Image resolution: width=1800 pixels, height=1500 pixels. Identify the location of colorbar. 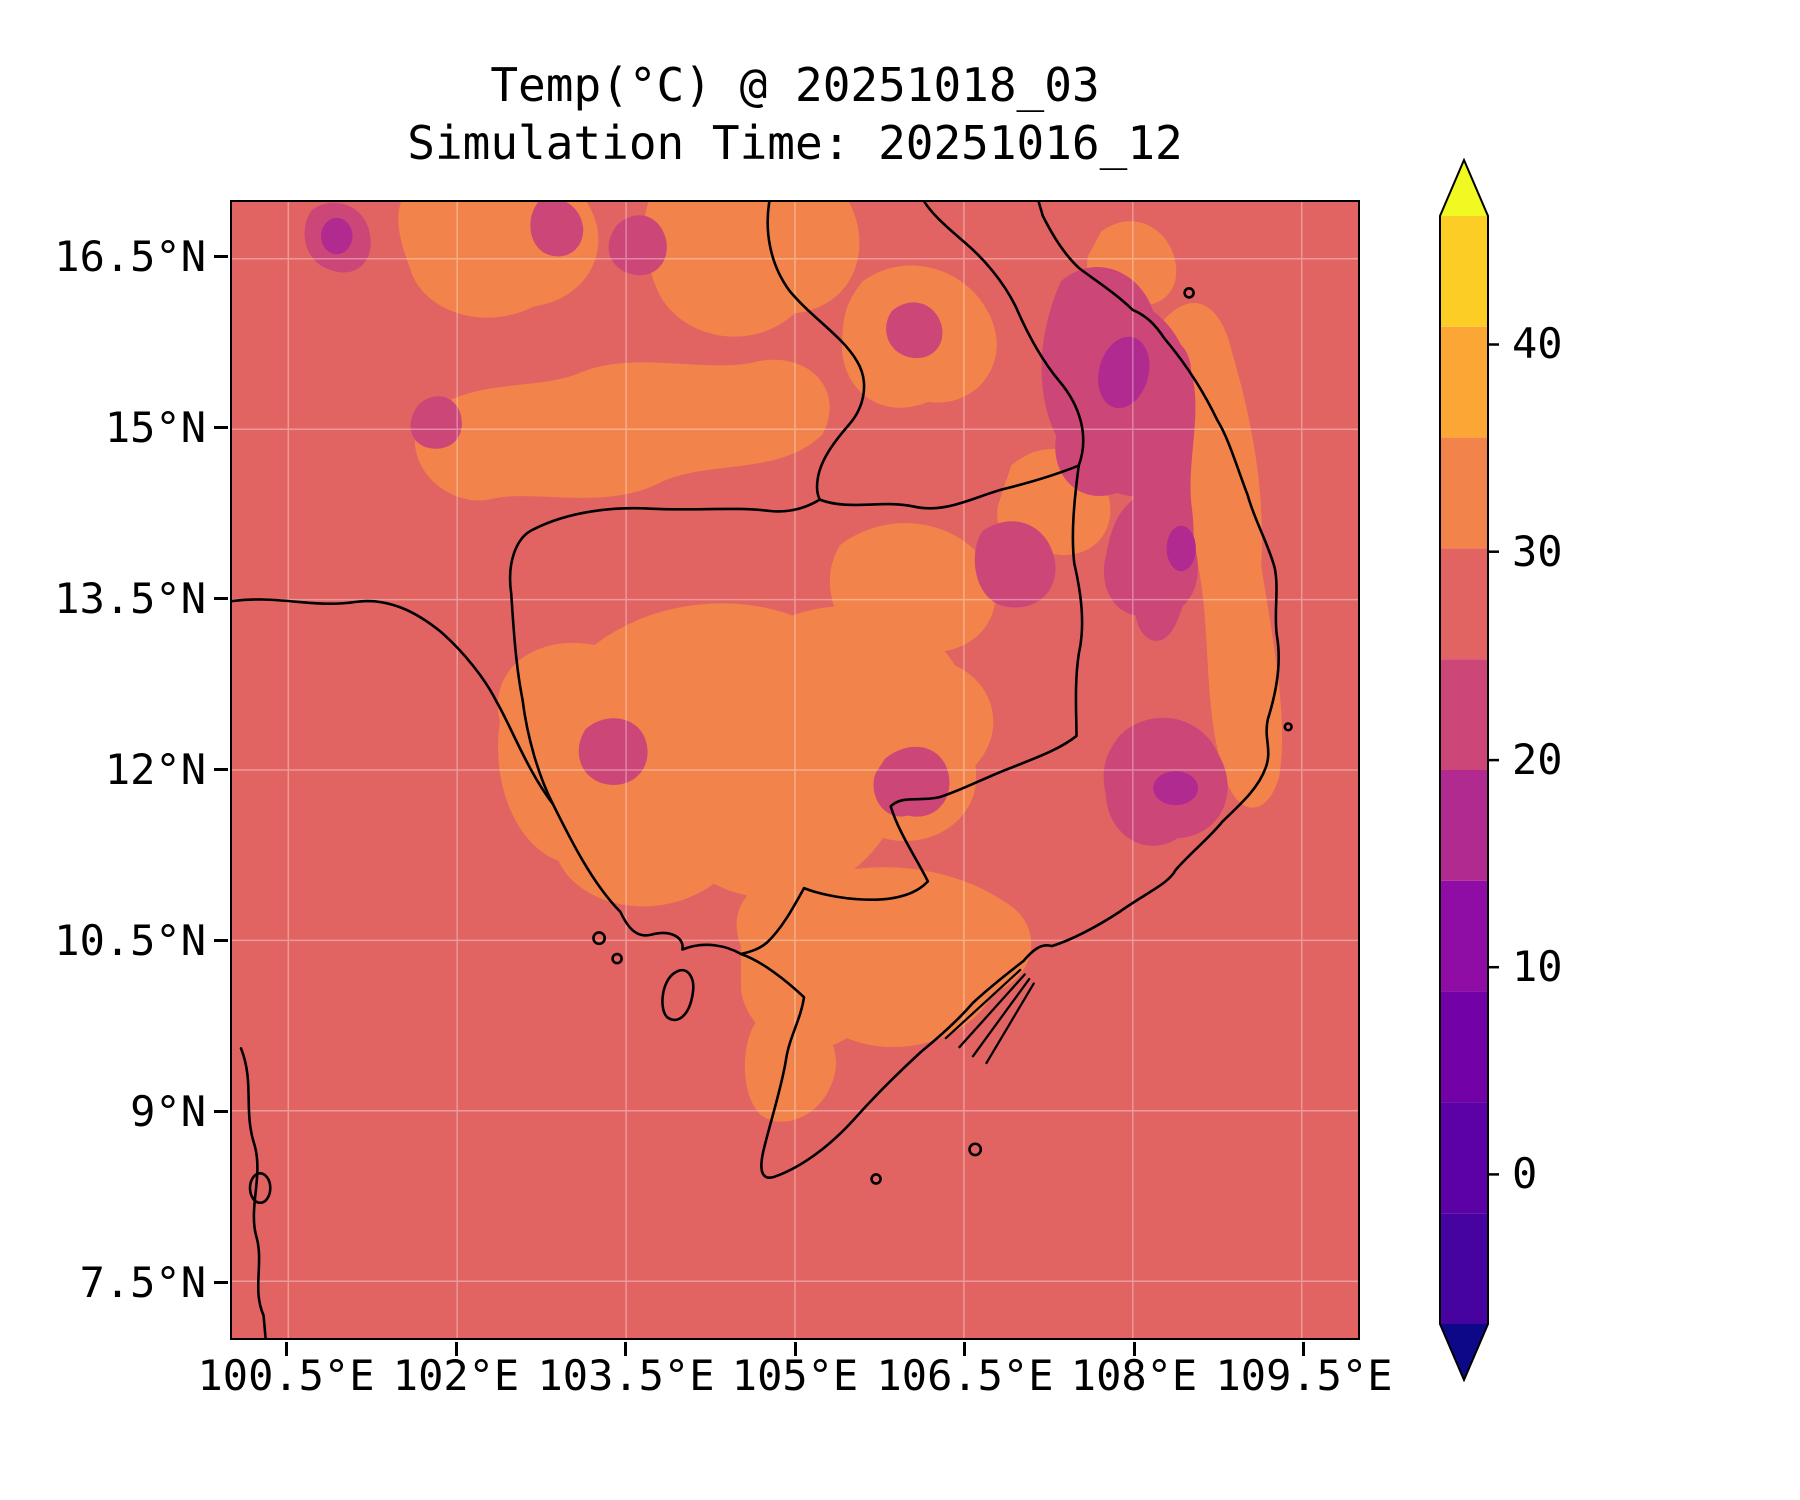
(1469, 770).